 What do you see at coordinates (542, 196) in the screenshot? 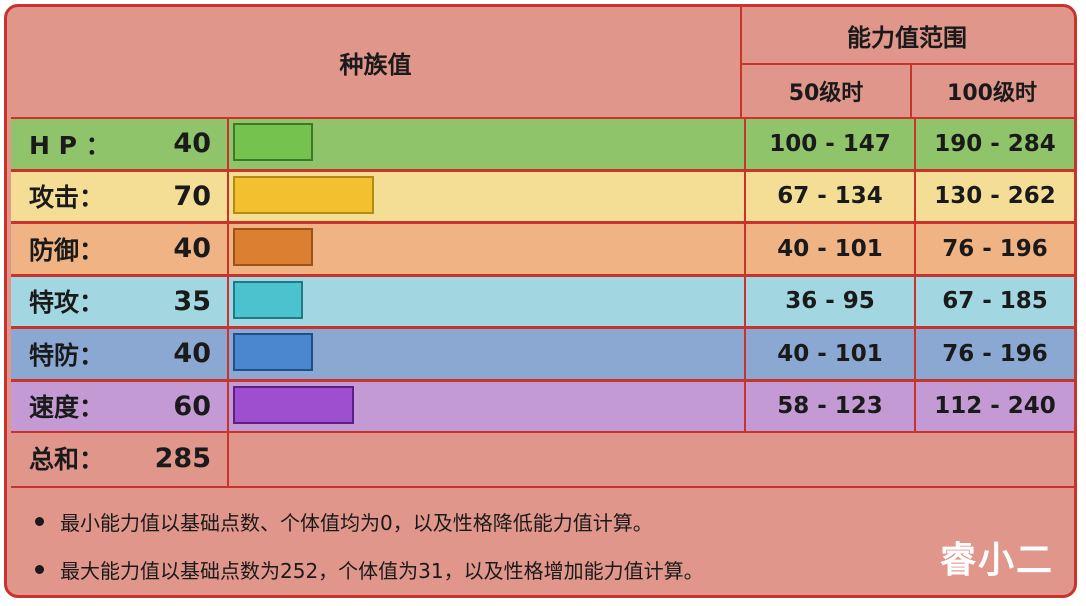
I see `stat-row-attack: 攻击： 70 67 - 134 130 - 262` at bounding box center [542, 196].